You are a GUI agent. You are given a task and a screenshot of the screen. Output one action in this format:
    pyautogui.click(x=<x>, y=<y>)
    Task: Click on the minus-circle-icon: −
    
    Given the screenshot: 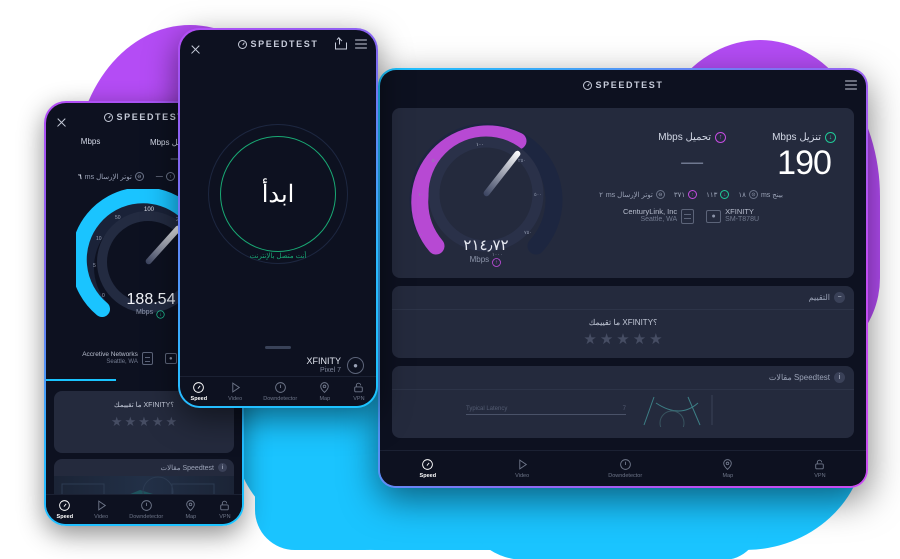 What is the action you would take?
    pyautogui.click(x=839, y=297)
    